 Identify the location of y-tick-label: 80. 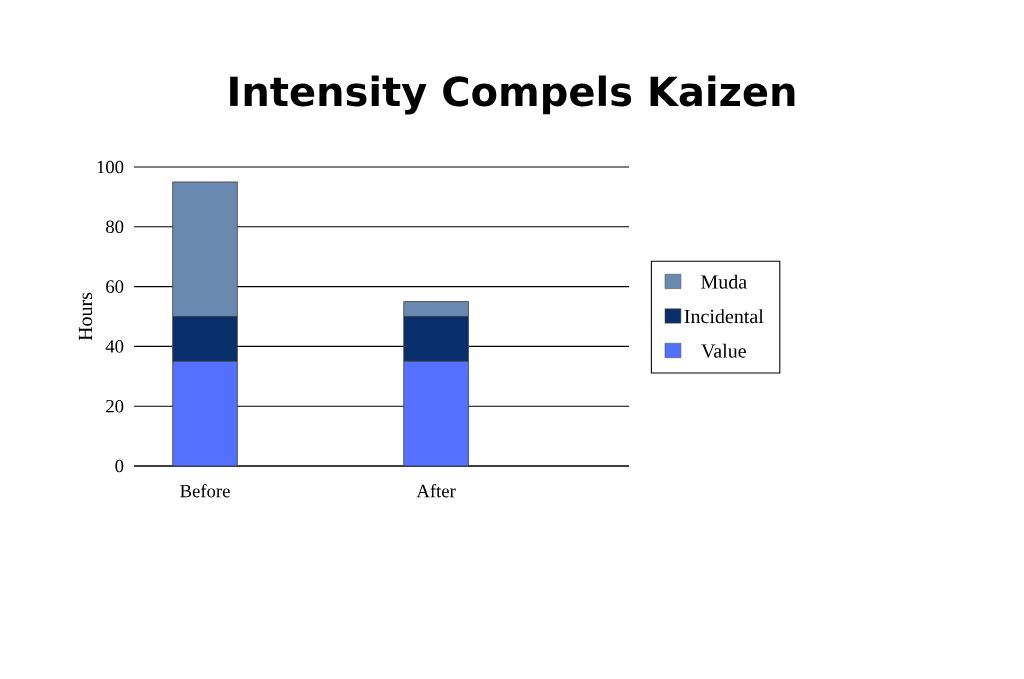
(115, 227).